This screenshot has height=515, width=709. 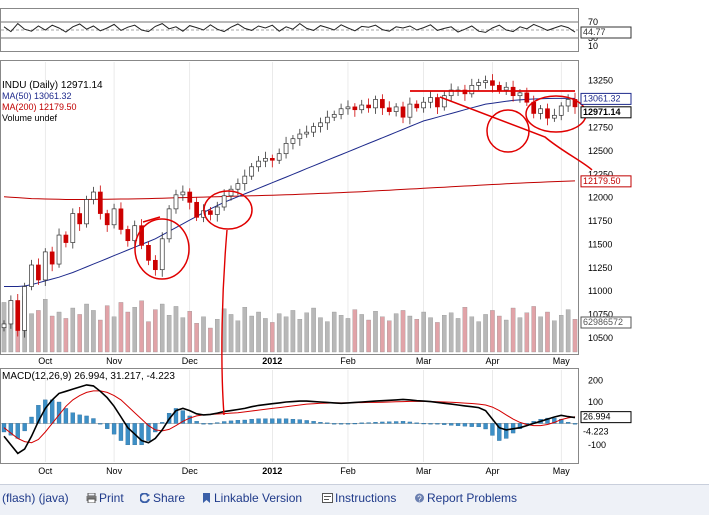 What do you see at coordinates (562, 471) in the screenshot?
I see `macd-x-tick-label: May` at bounding box center [562, 471].